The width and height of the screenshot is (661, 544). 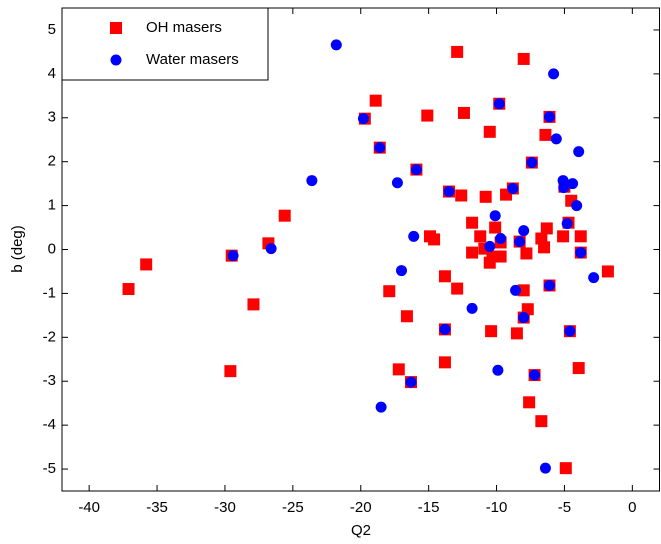 What do you see at coordinates (165, 44) in the screenshot?
I see `legend-box` at bounding box center [165, 44].